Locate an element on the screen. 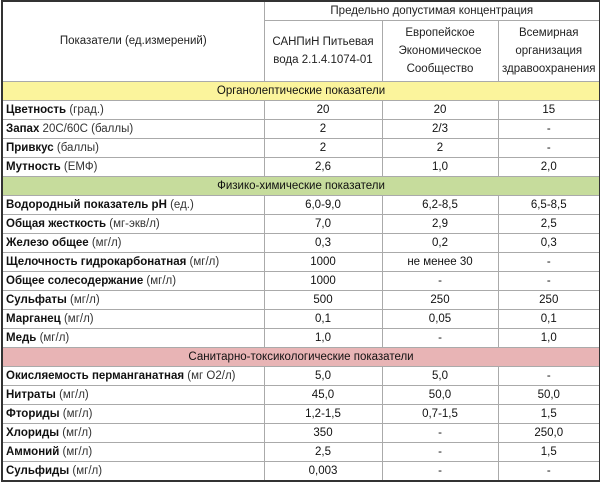 The height and width of the screenshot is (482, 600). table-row: Марганец (мг/л) 0,1 0,05 0,1 is located at coordinates (300, 319).